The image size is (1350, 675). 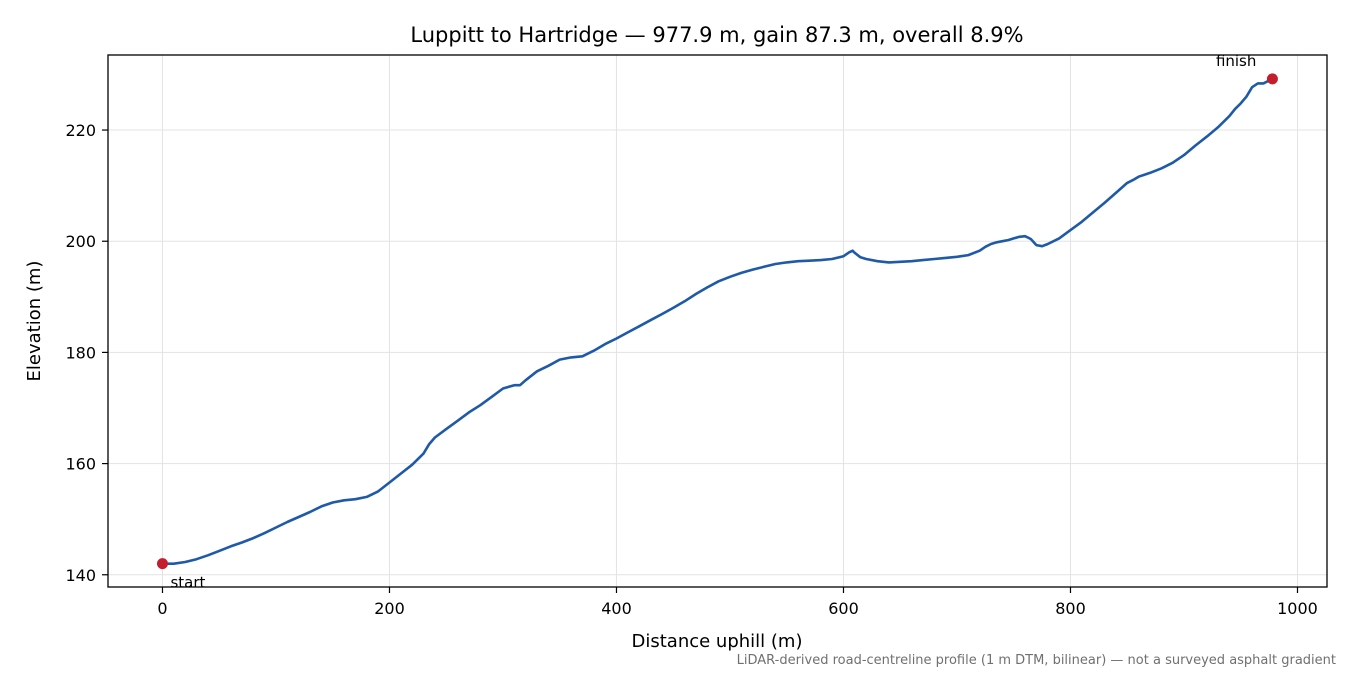 What do you see at coordinates (389, 608) in the screenshot?
I see `x-tick-label: 200` at bounding box center [389, 608].